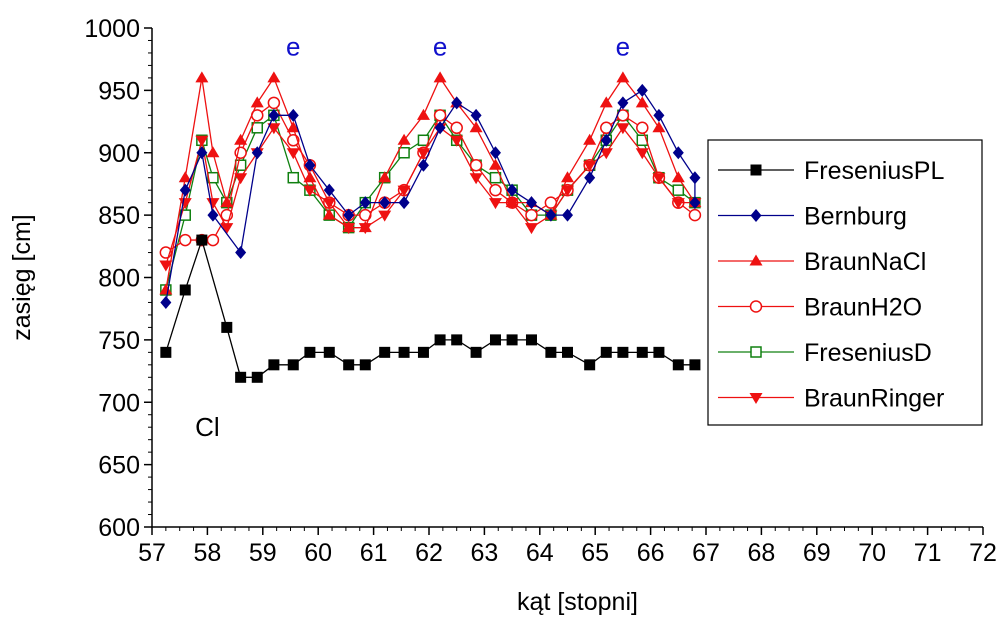 This screenshot has height=621, width=1007. I want to click on x-tick-label: 70, so click(872, 553).